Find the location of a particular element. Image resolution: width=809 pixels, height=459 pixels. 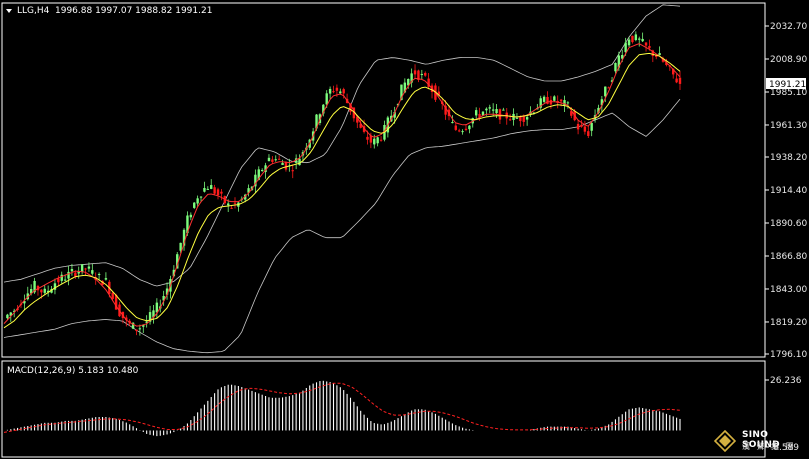

dropdown-triangle-icon is located at coordinates (9, 11).